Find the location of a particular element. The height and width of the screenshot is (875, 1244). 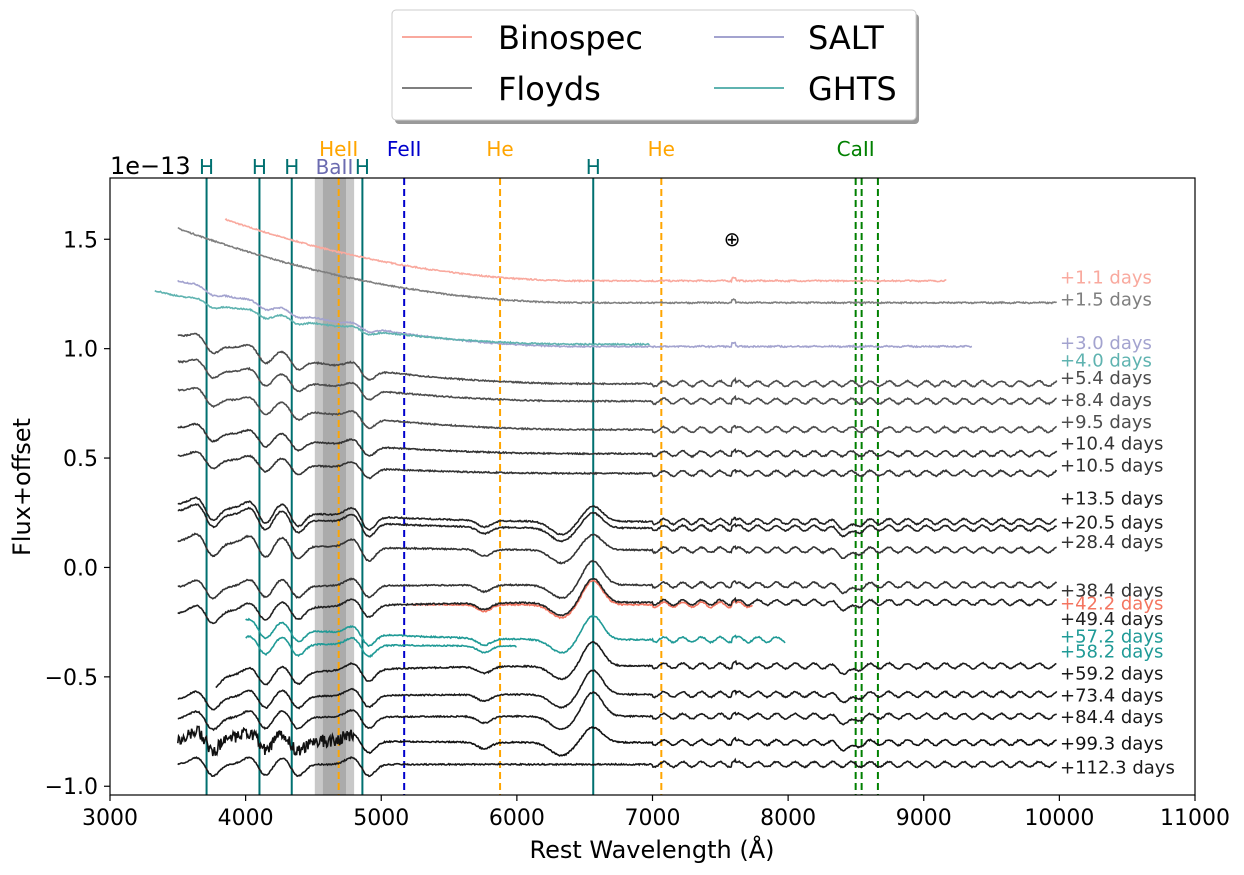

ba-band-outer is located at coordinates (334, 486).